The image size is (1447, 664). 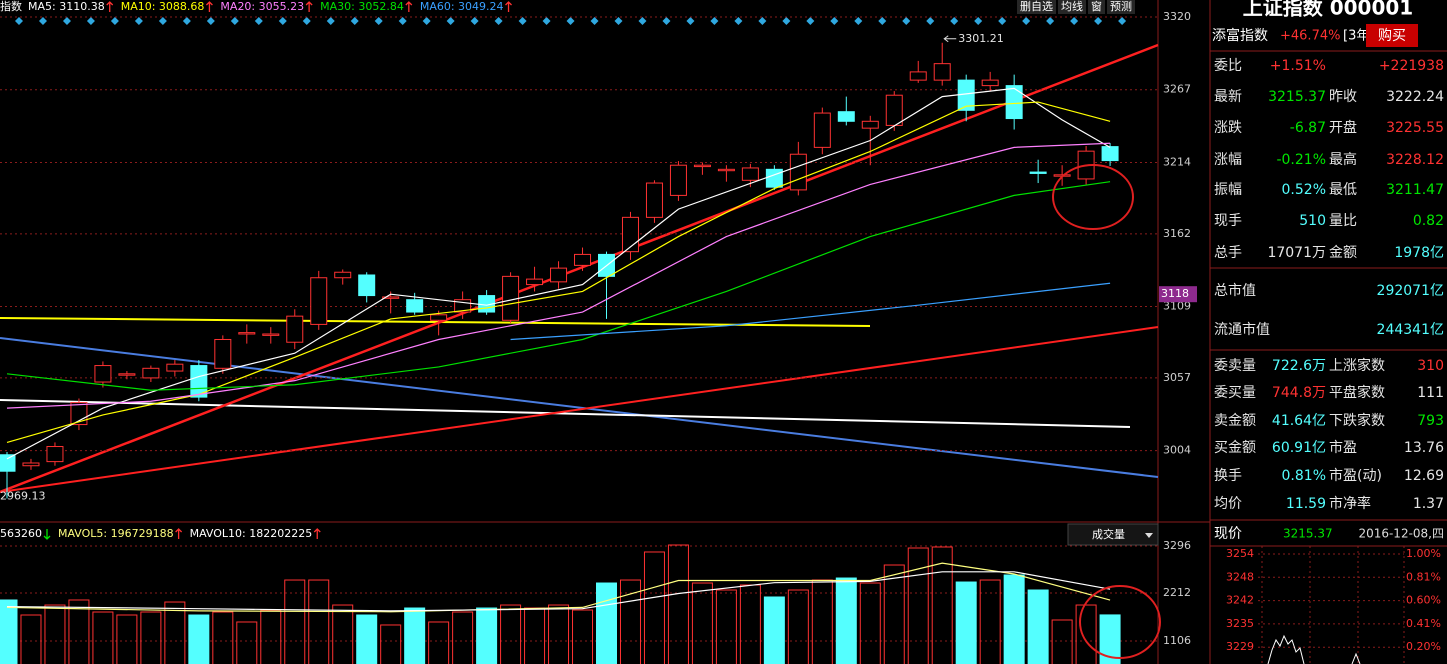 What do you see at coordinates (1228, 504) in the screenshot?
I see `field-label: 均价` at bounding box center [1228, 504].